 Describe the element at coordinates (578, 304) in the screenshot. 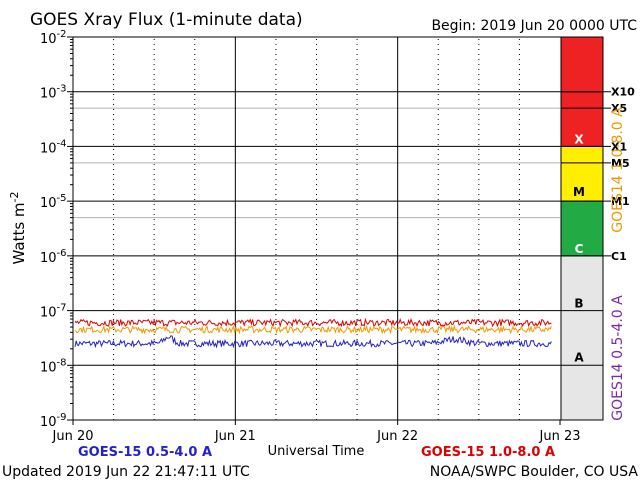

I see `flare-class-label: B` at that location.